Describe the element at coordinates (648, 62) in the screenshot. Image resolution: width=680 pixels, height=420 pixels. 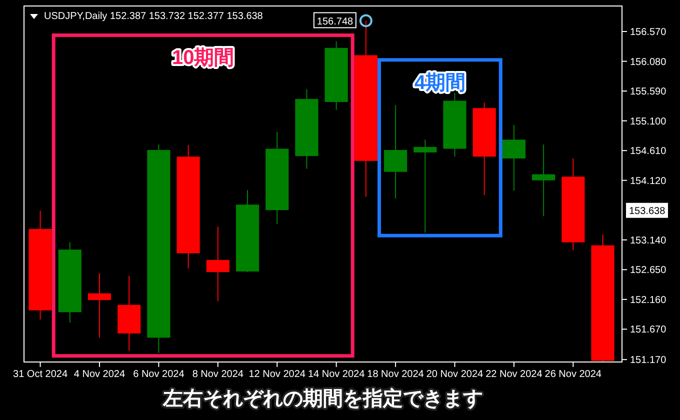
I see `y-tick-label: 156.080` at that location.